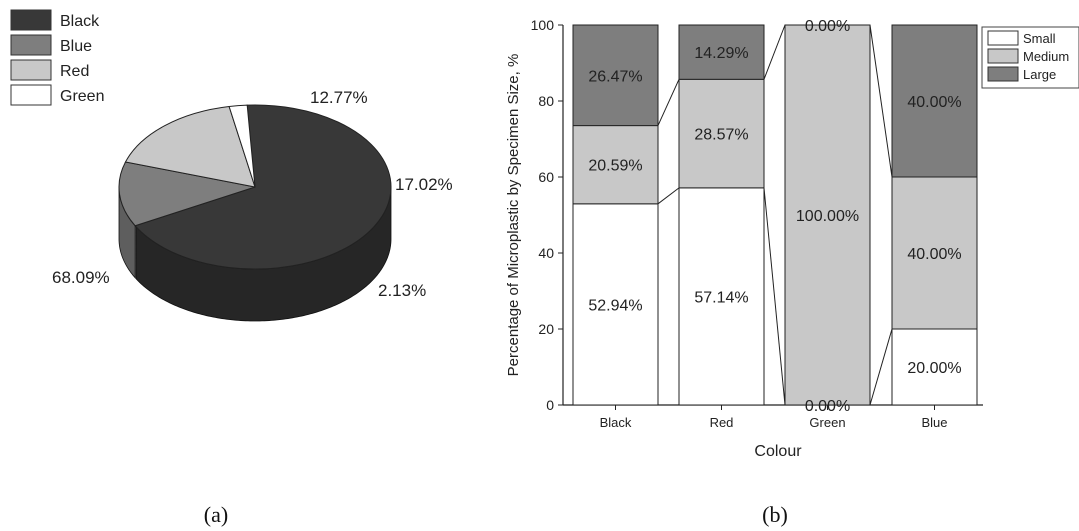  Describe the element at coordinates (74, 71) in the screenshot. I see `pie-legend-label-red: Red` at that location.